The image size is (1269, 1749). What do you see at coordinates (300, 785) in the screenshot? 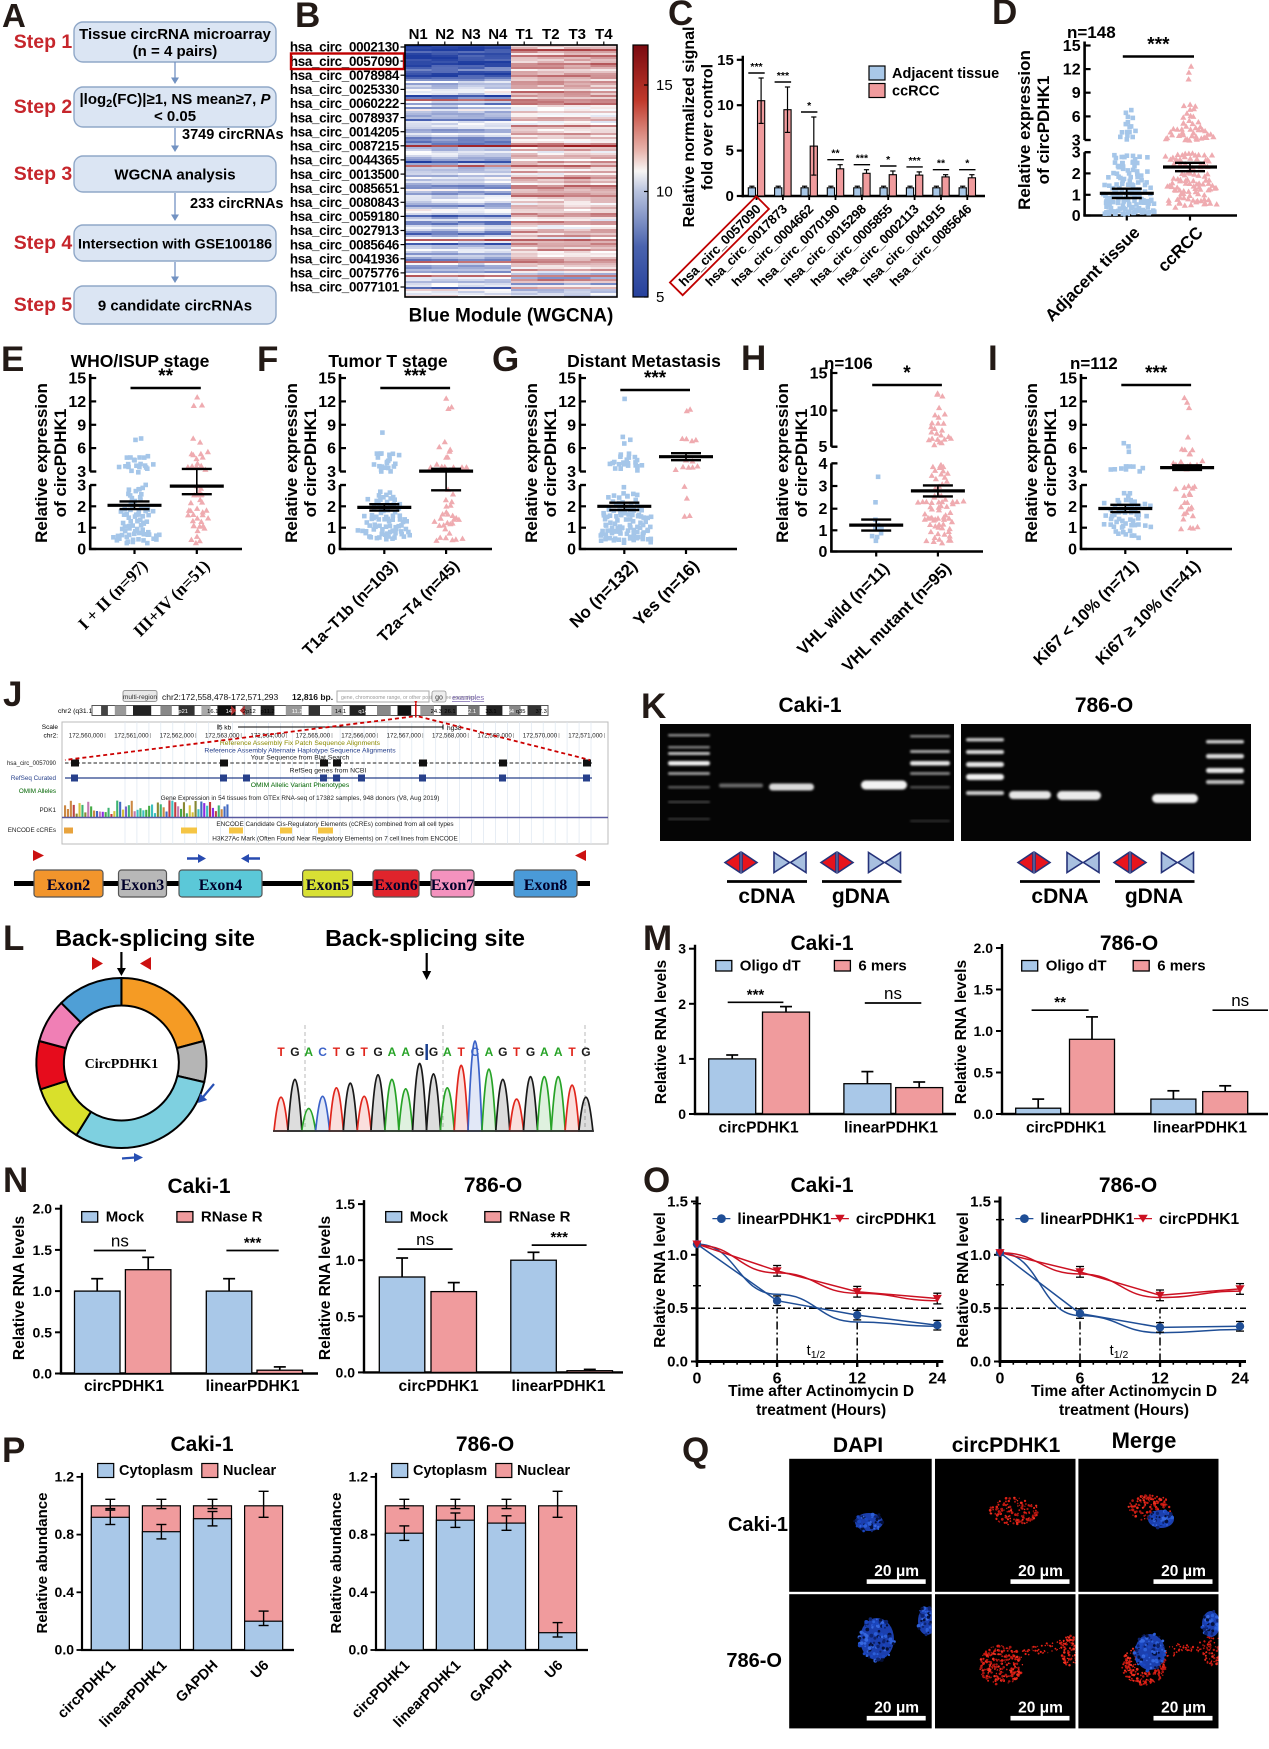
I see `svg-text:OMIM Allelic Variant Phenotype: OMIM Allelic Variant Phenotypes` at bounding box center [300, 785].